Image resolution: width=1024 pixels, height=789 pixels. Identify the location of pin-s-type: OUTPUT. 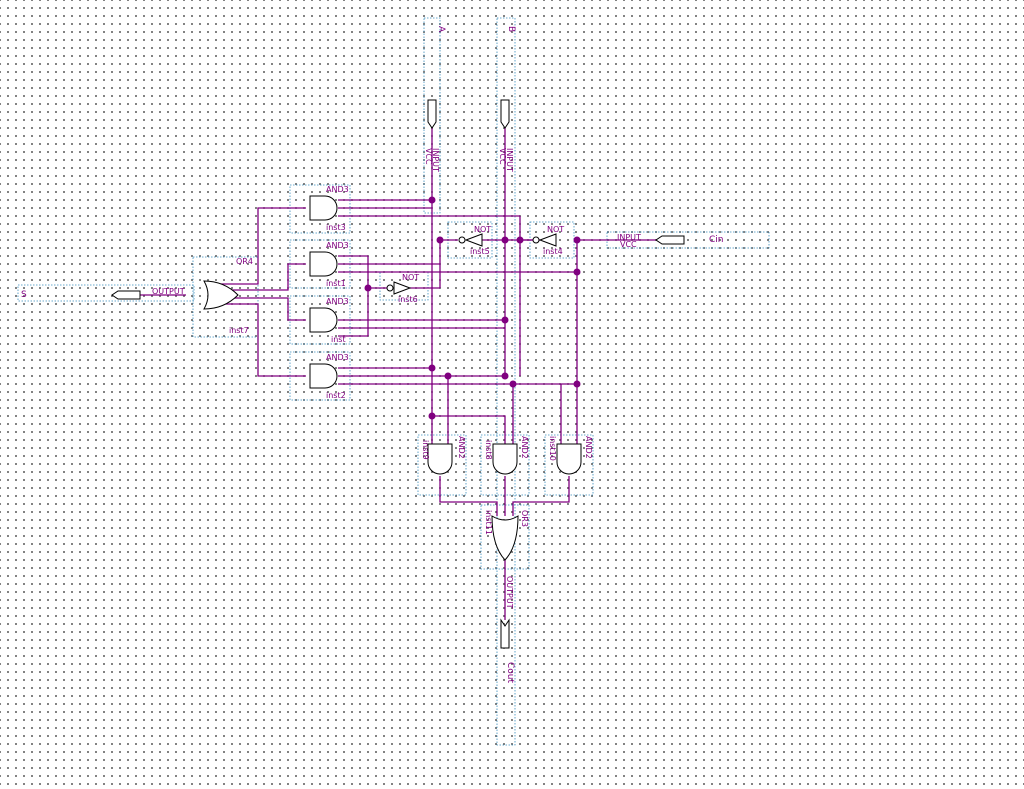
(168, 291).